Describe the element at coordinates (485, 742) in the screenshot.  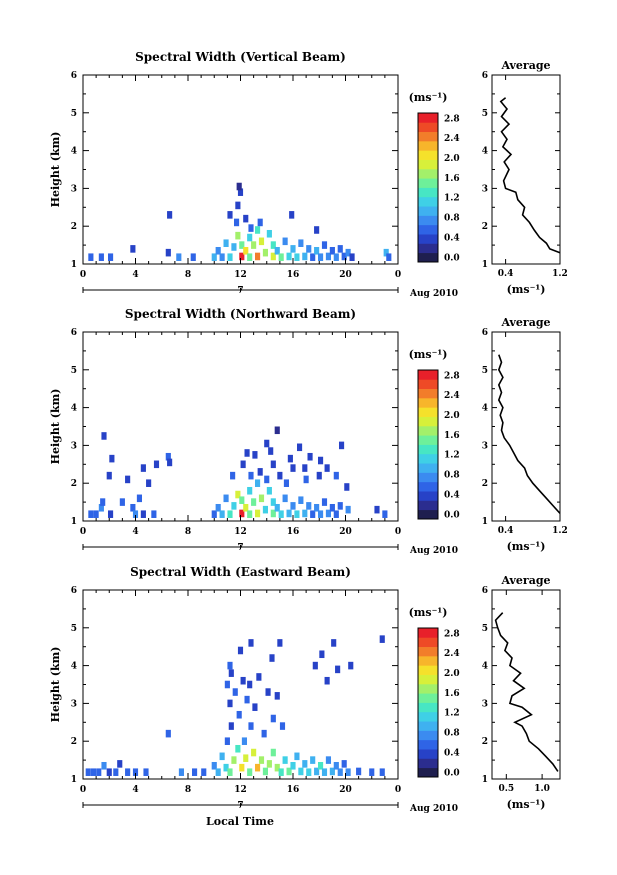
I see `profile-y-tick-label: 2` at that location.